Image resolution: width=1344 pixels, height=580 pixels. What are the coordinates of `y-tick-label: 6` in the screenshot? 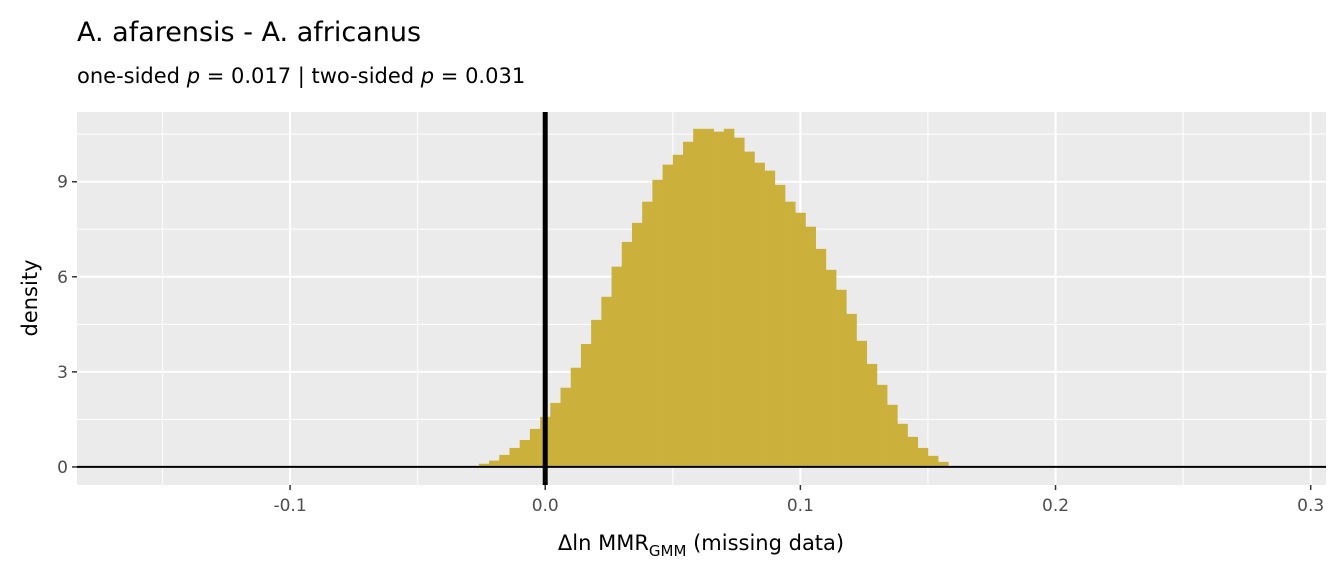 It's located at (62, 278).